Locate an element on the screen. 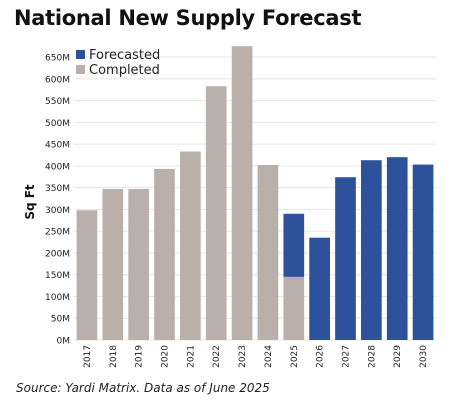 The height and width of the screenshot is (412, 458). bar-completed-2022 is located at coordinates (216, 213).